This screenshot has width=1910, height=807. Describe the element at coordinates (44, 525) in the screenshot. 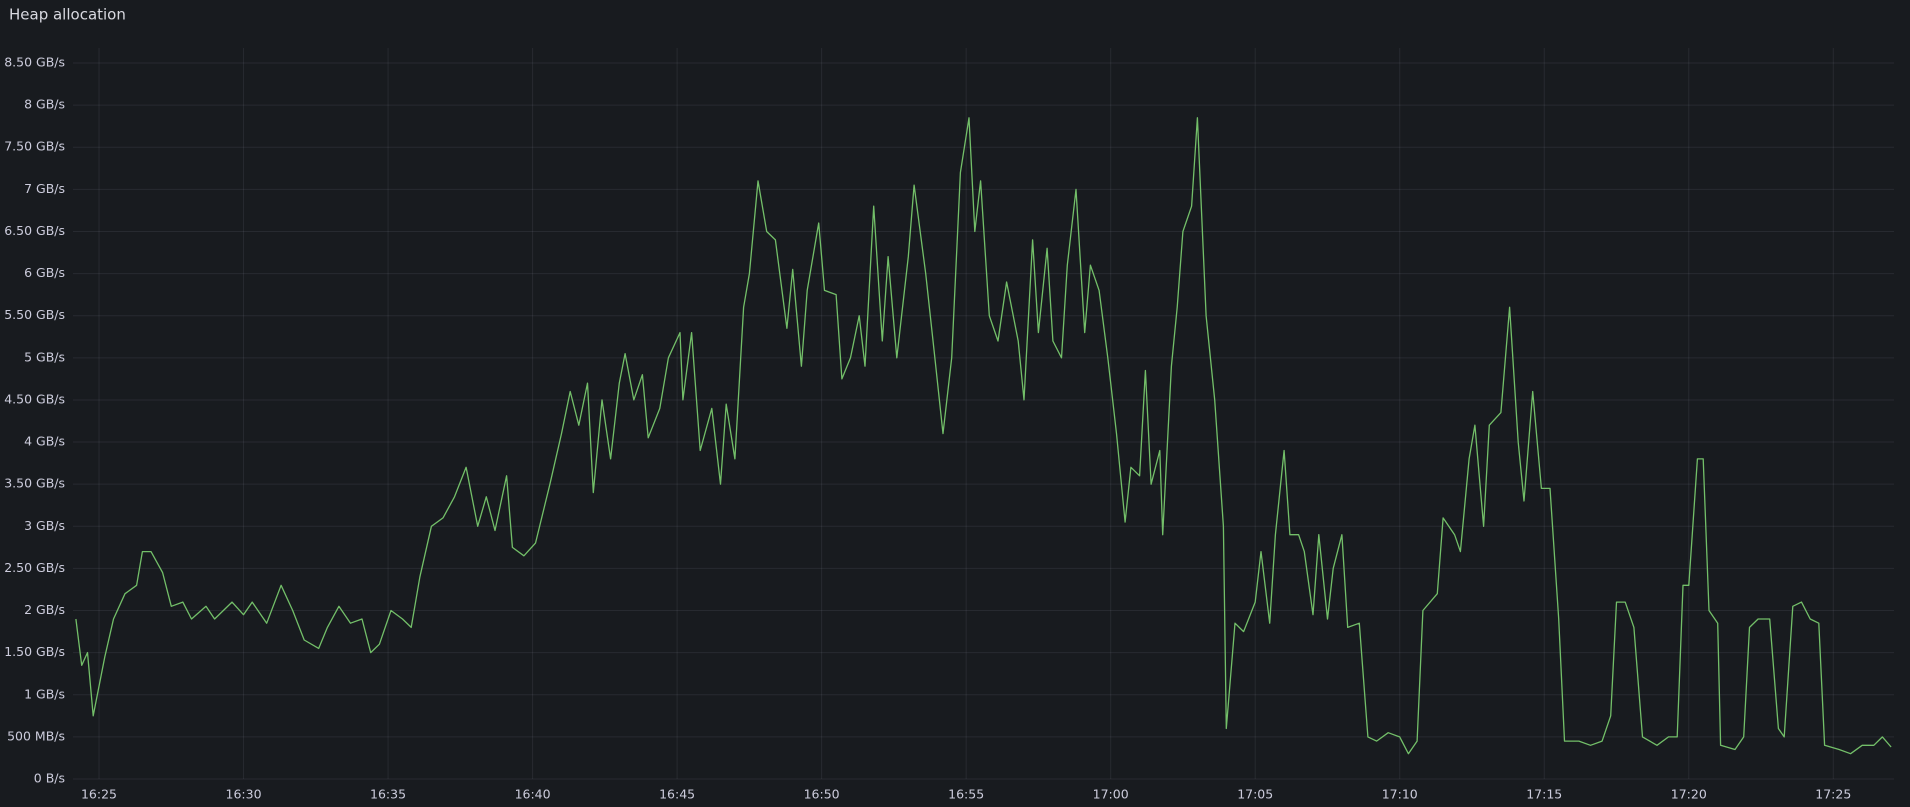

I see `y-tick-label: 3 GB/s` at that location.